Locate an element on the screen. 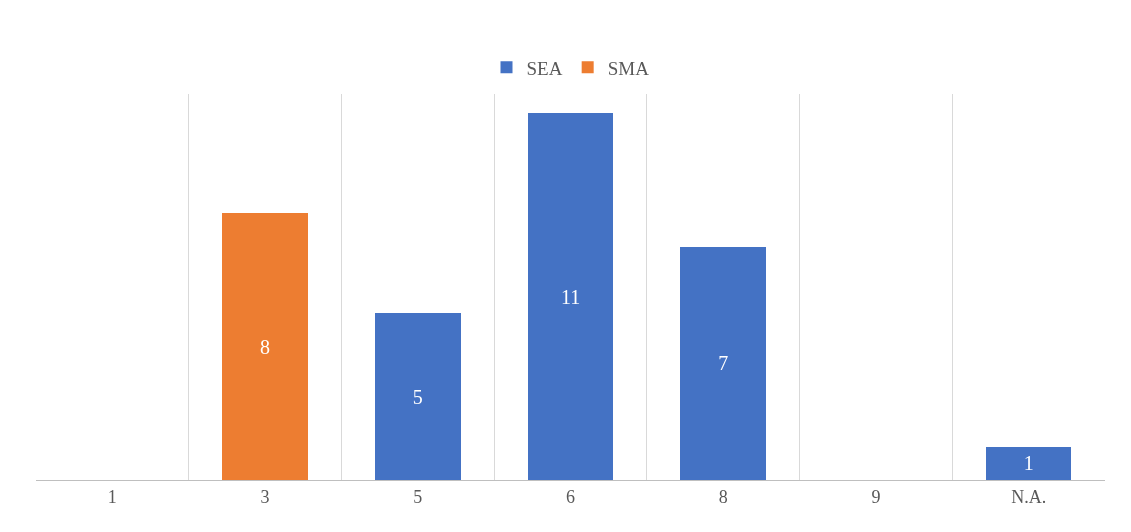 Image resolution: width=1131 pixels, height=532 pixels. data-label: 11 is located at coordinates (570, 296).